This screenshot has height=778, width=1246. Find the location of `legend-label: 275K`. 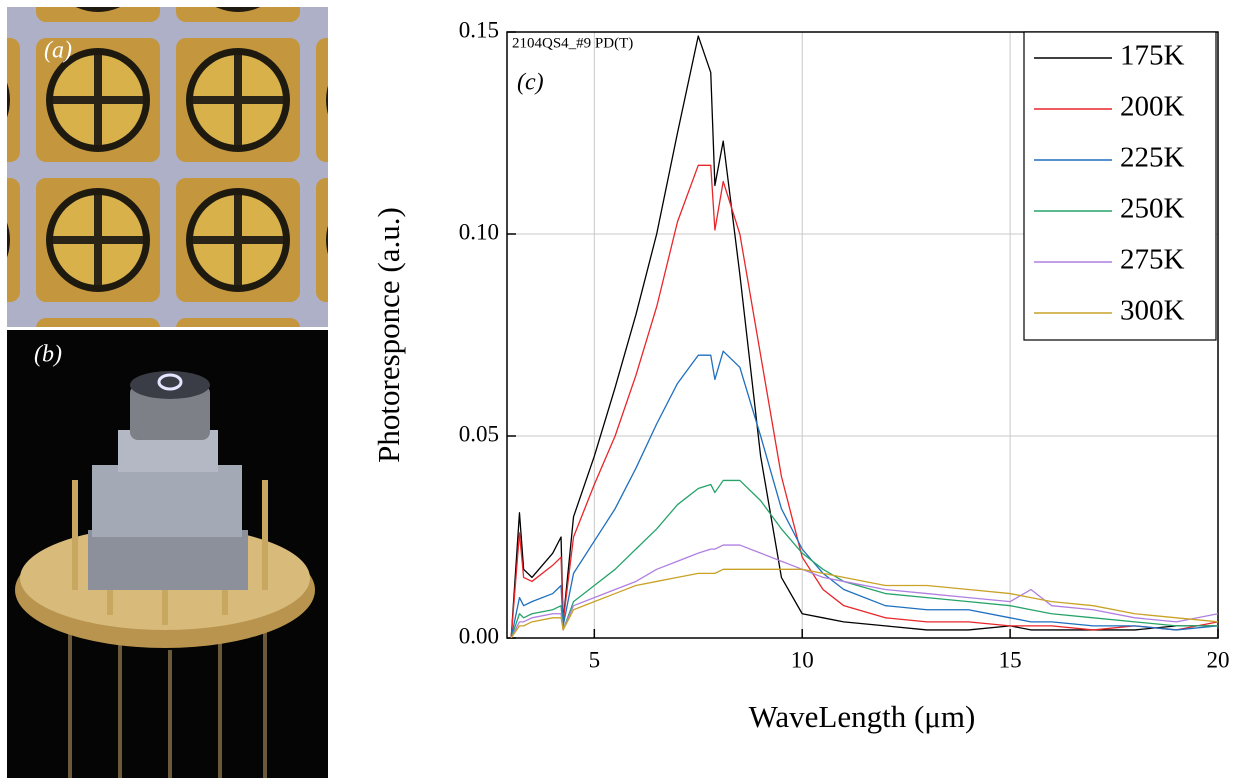

legend-label: 275K is located at coordinates (1152, 260).